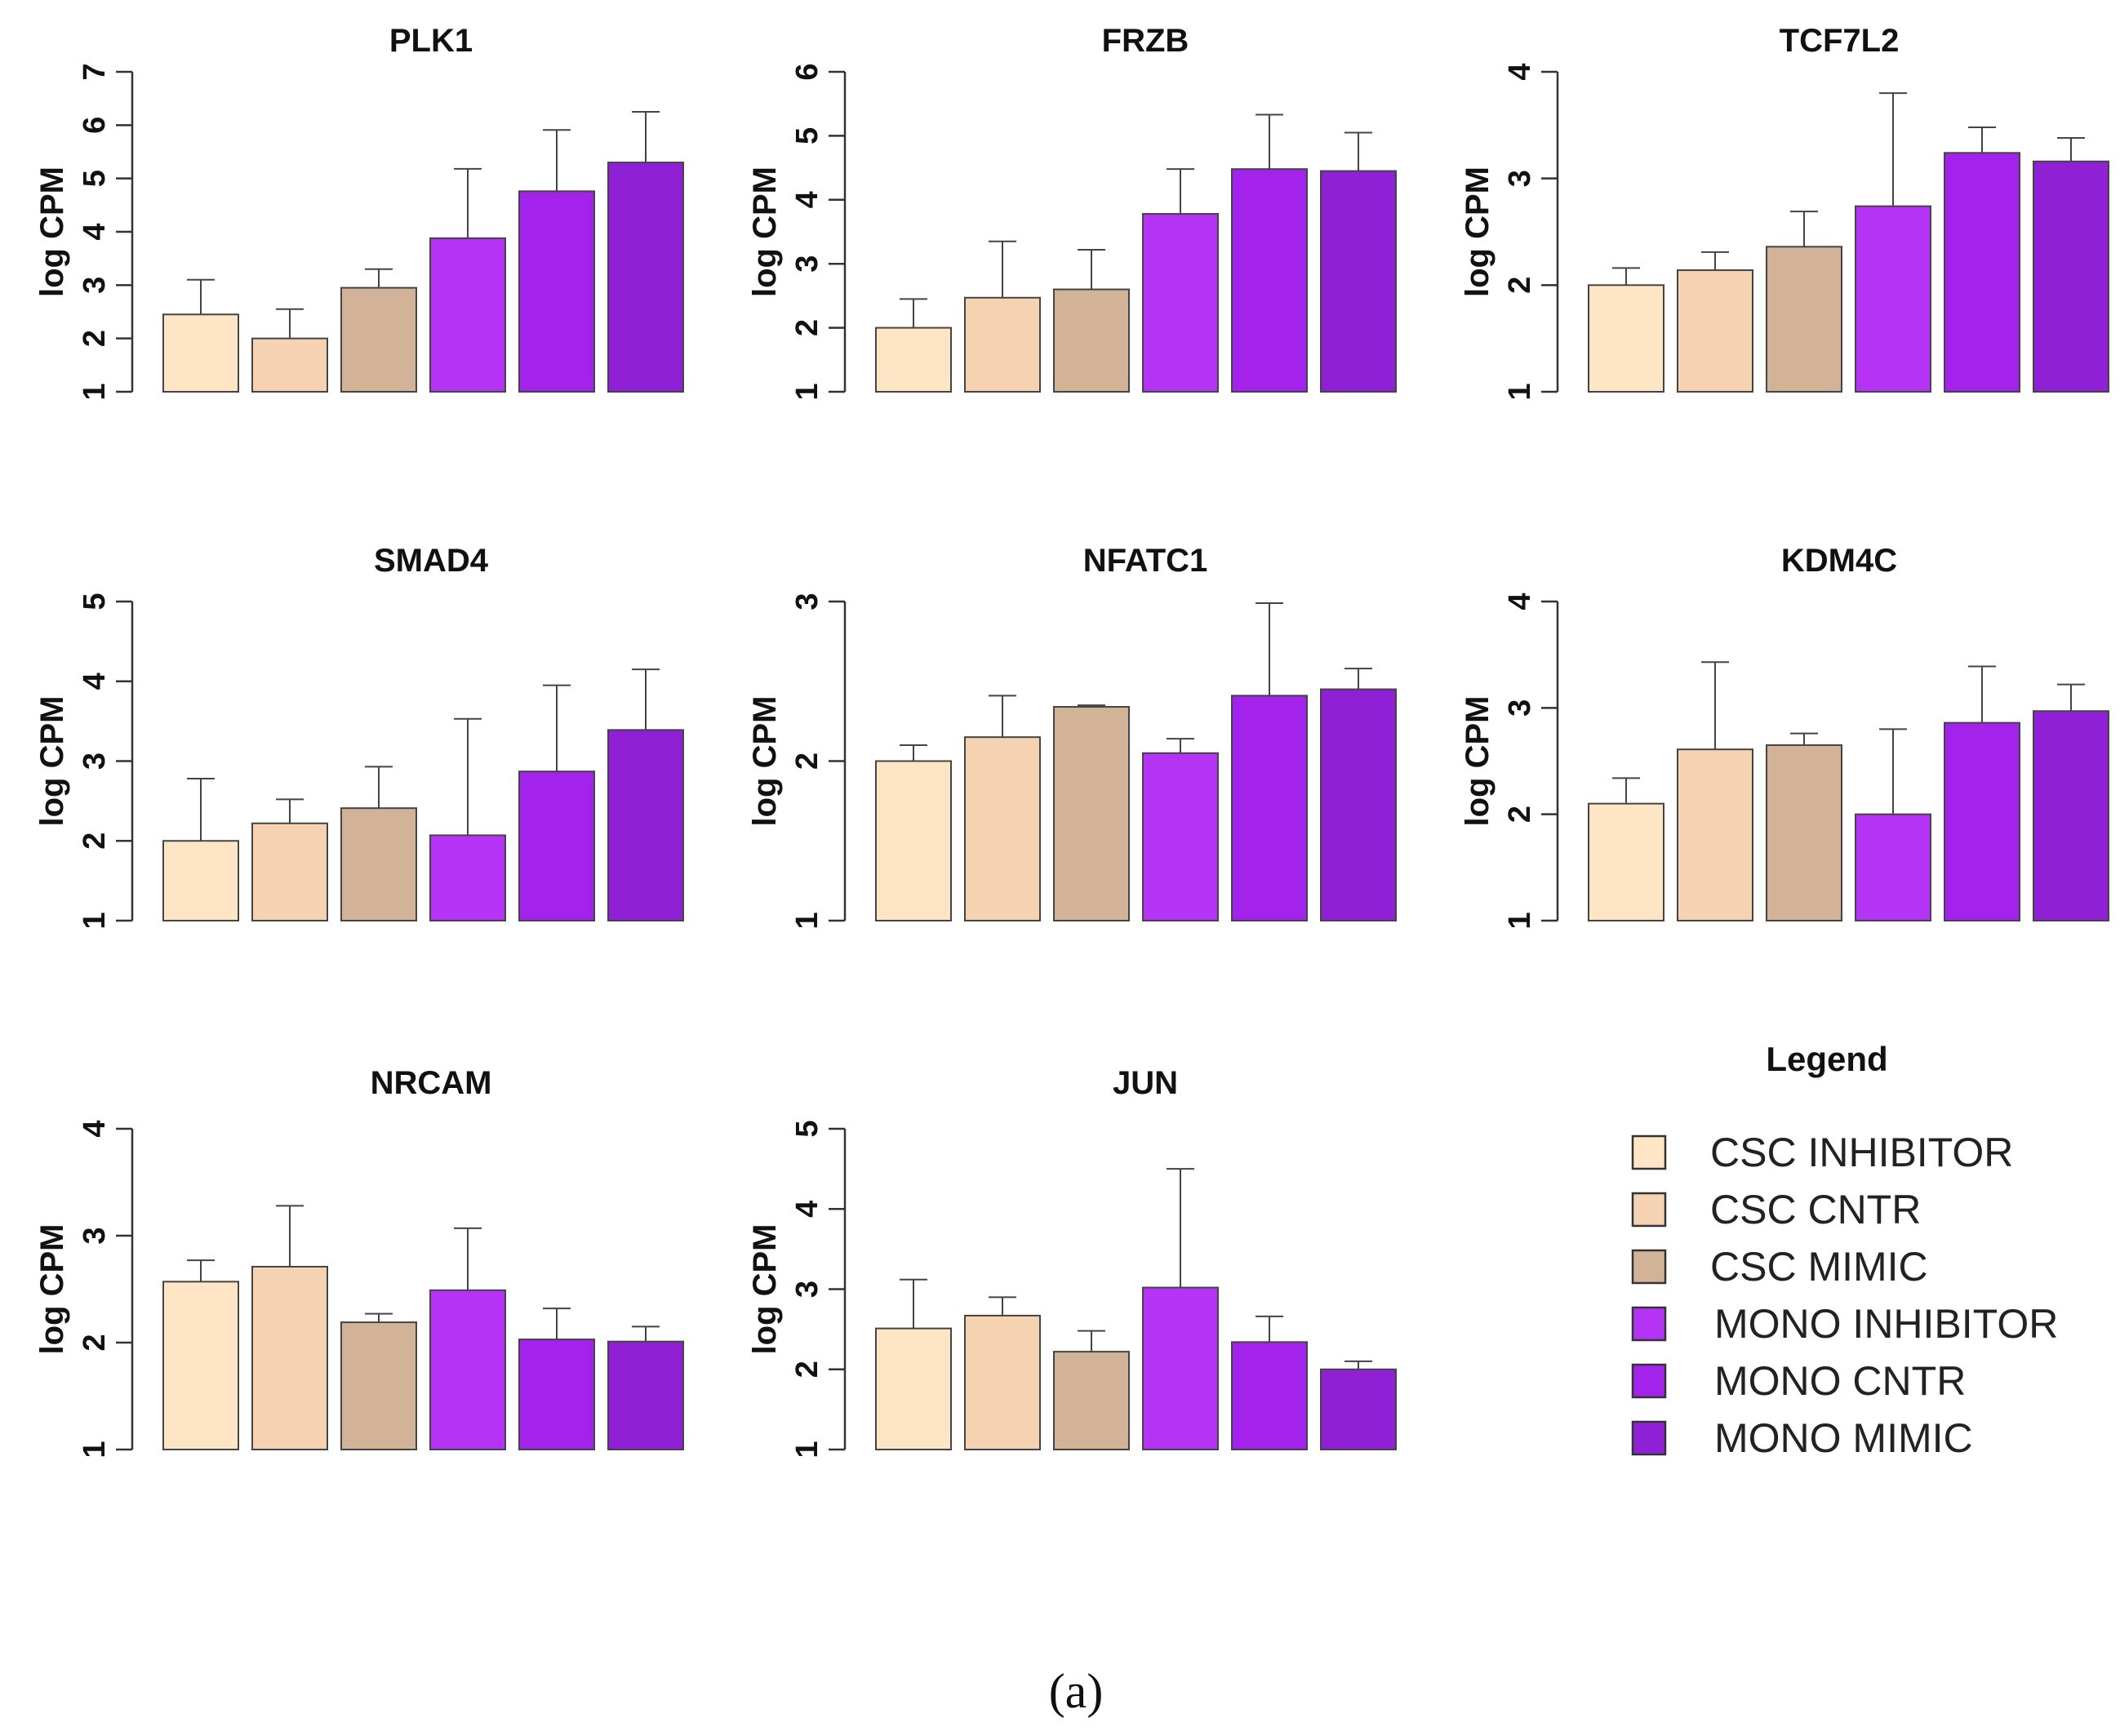 The height and width of the screenshot is (1736, 2120). What do you see at coordinates (1827, 1059) in the screenshot?
I see `legend-title: Legend` at bounding box center [1827, 1059].